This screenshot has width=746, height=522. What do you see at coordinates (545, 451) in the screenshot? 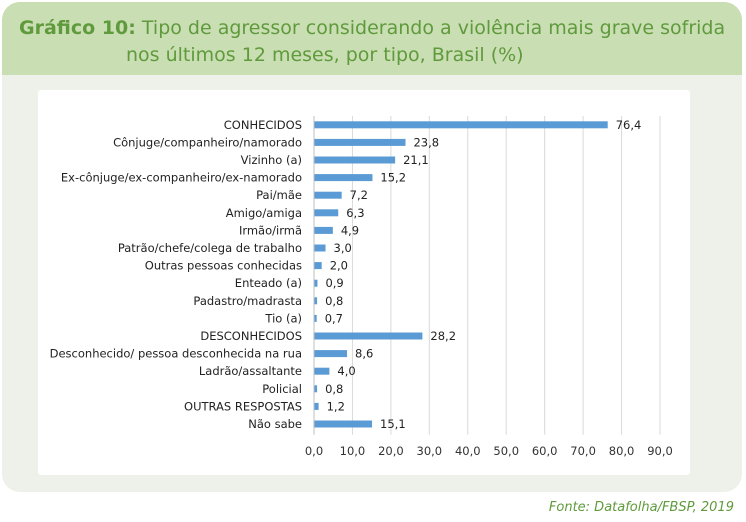
I see `x-tick-label: 60,0` at bounding box center [545, 451].